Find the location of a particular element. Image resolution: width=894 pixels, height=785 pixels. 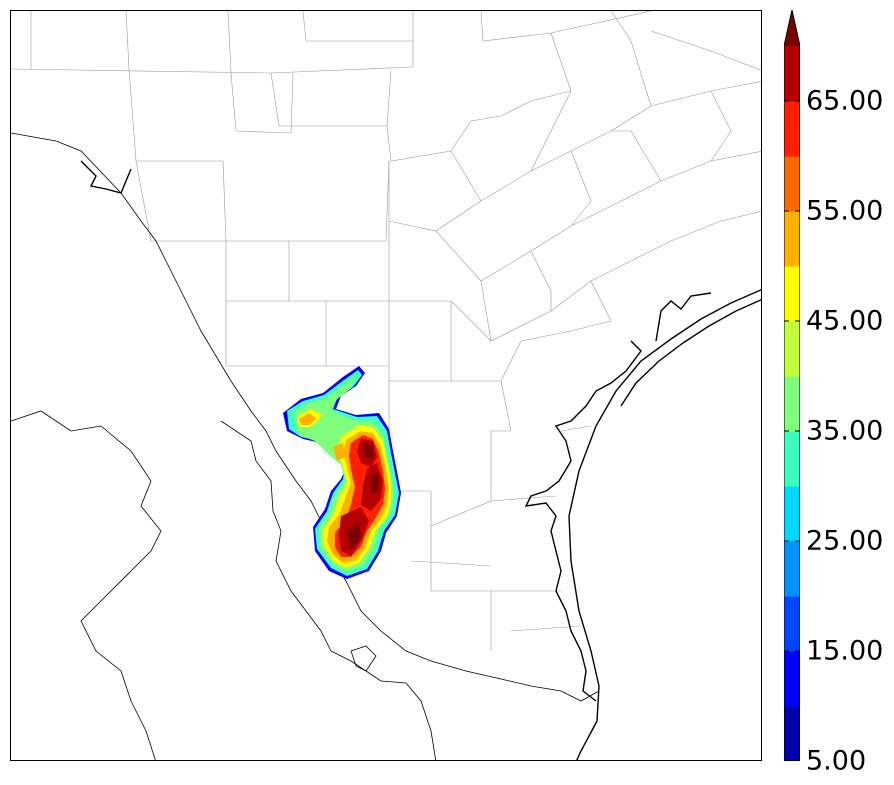

contour-level-maroon is located at coordinates (363, 496).